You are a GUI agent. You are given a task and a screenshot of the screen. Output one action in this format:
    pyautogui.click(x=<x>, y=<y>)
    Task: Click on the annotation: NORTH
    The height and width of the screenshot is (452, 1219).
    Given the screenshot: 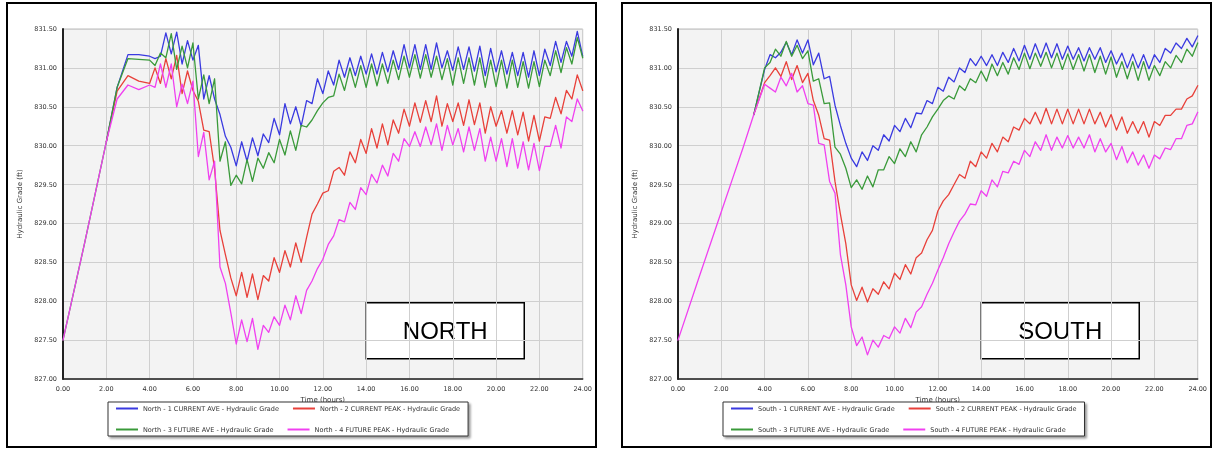 What is the action you would take?
    pyautogui.click(x=445, y=331)
    